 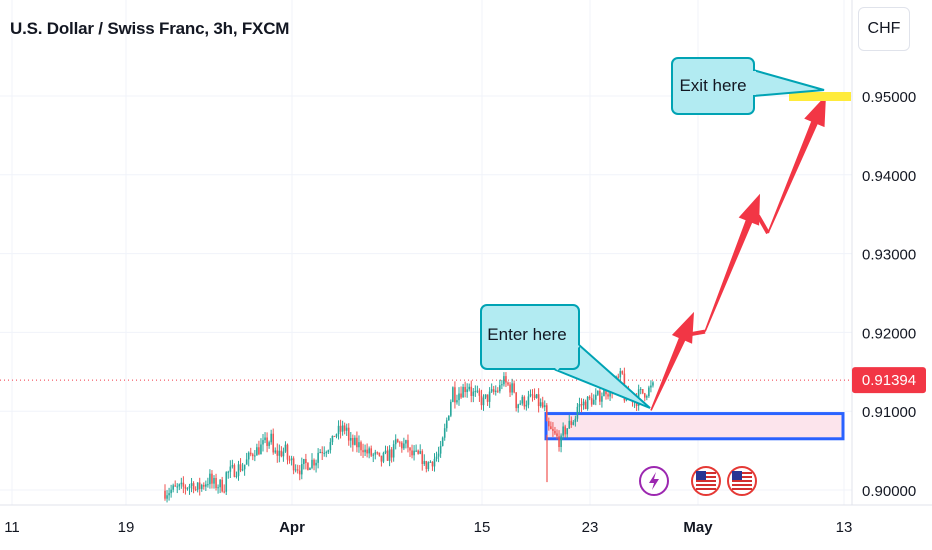 I want to click on currency-button: CHF, so click(x=884, y=29).